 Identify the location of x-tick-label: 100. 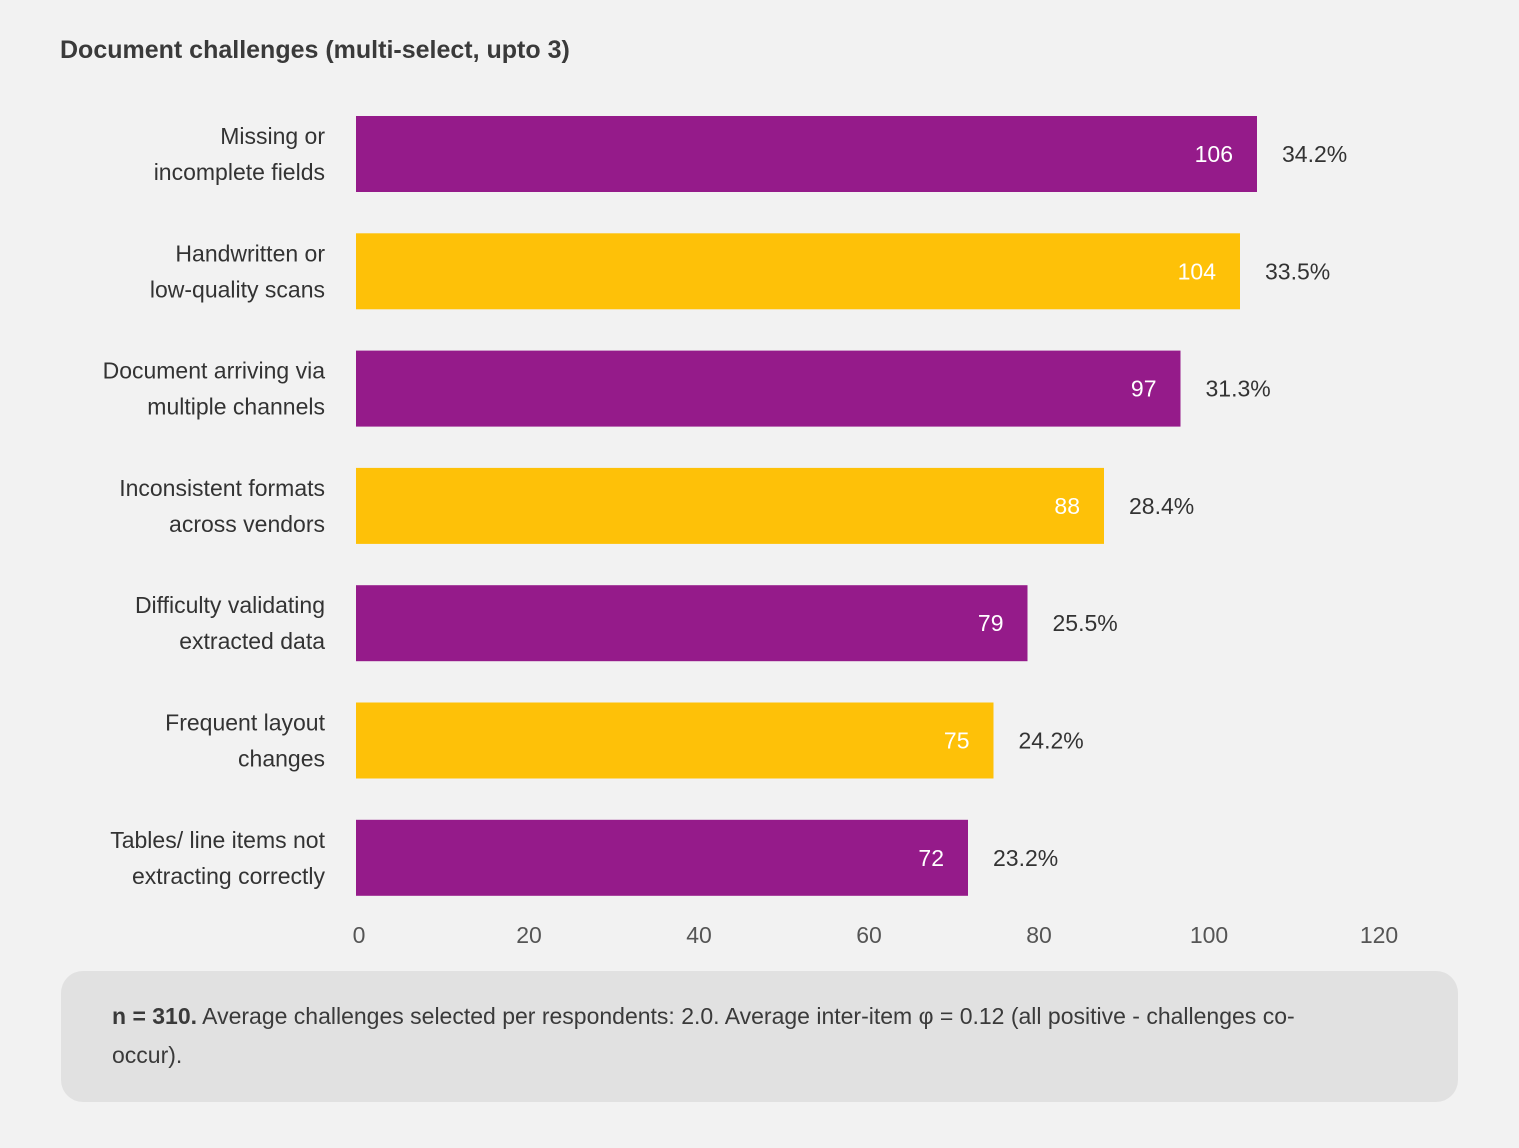
(1209, 935).